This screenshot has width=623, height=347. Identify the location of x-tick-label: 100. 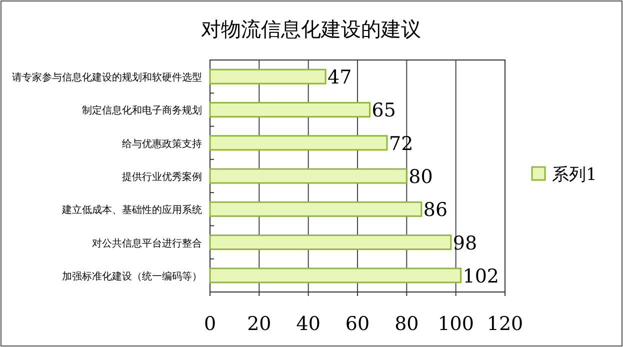
(456, 324).